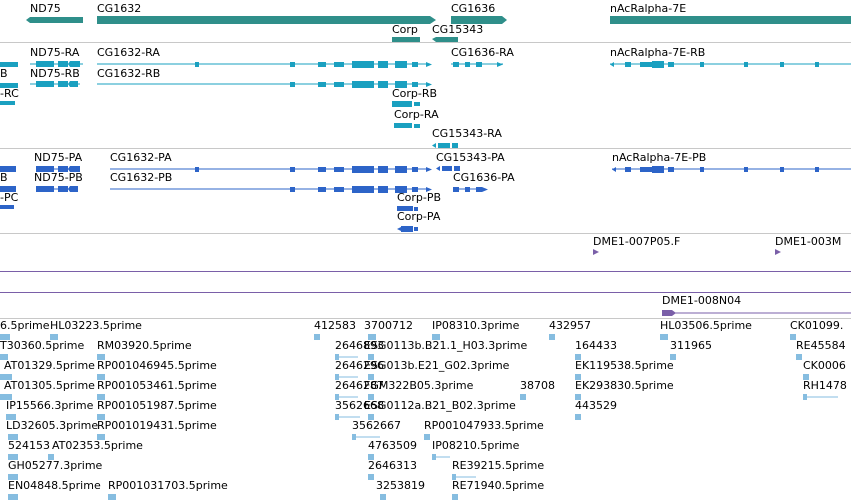  Describe the element at coordinates (669, 313) in the screenshot. I see `clone-glyph-dme1-008n04` at that location.